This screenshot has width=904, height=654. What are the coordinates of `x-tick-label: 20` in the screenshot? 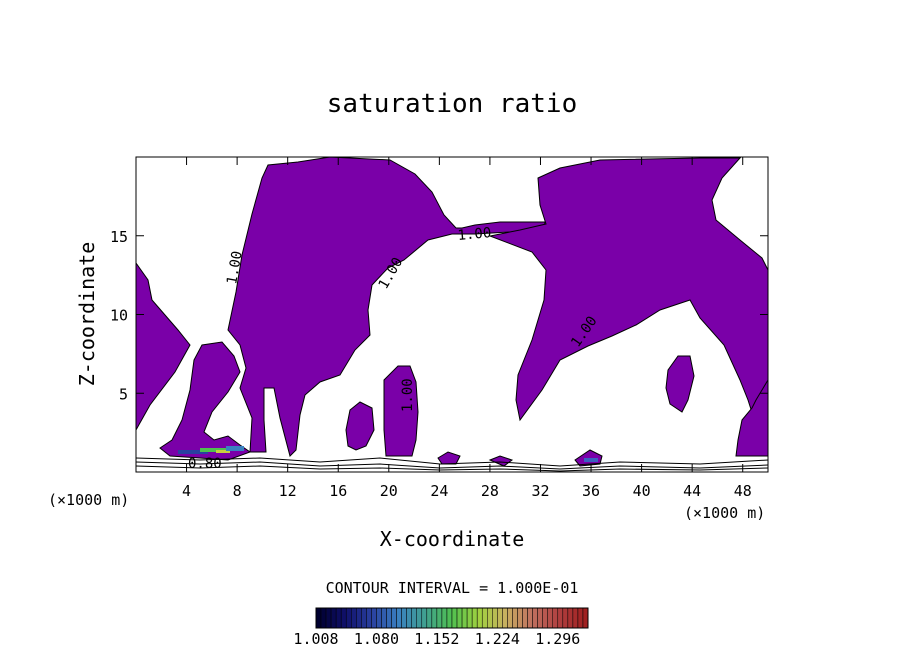 It's located at (389, 491).